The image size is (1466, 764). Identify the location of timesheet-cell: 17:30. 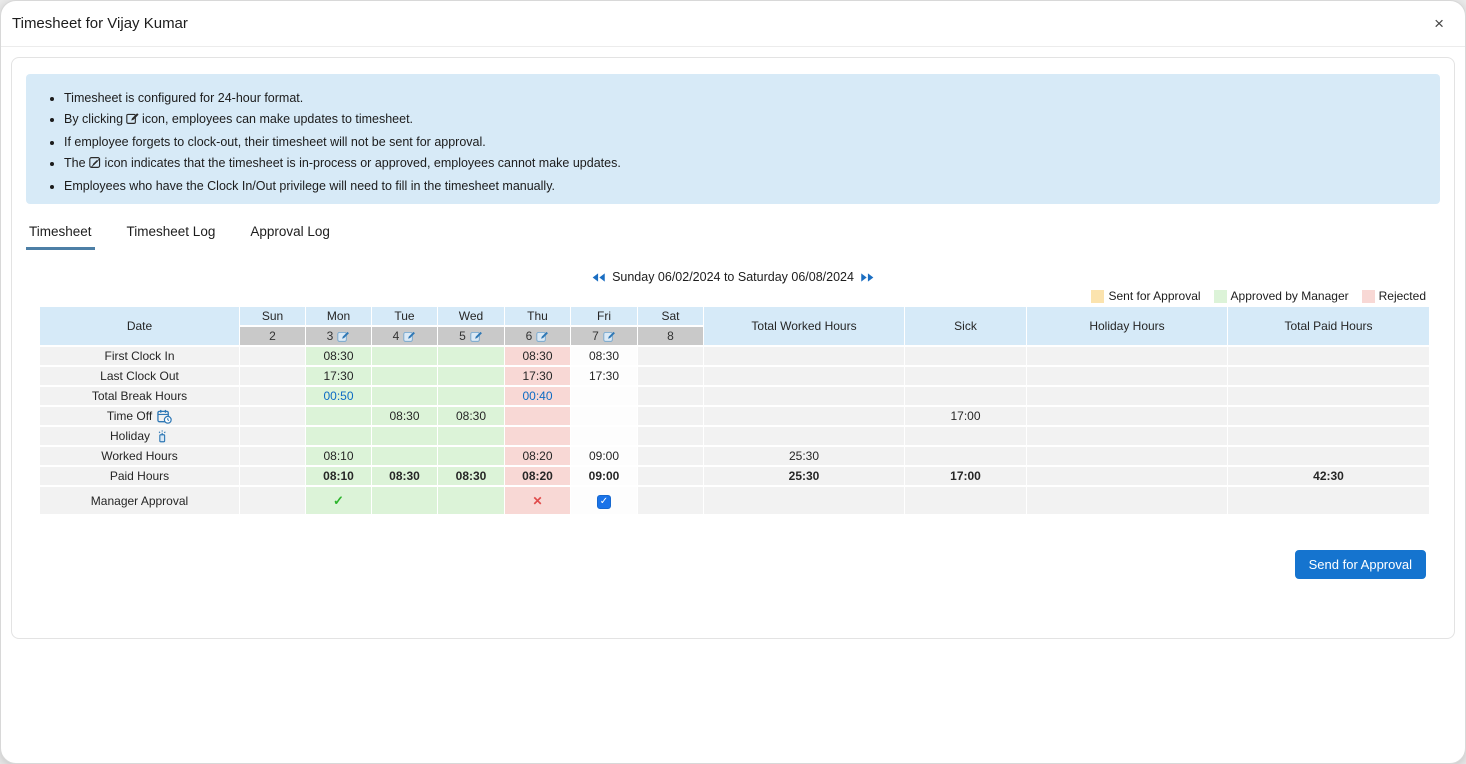
(339, 377).